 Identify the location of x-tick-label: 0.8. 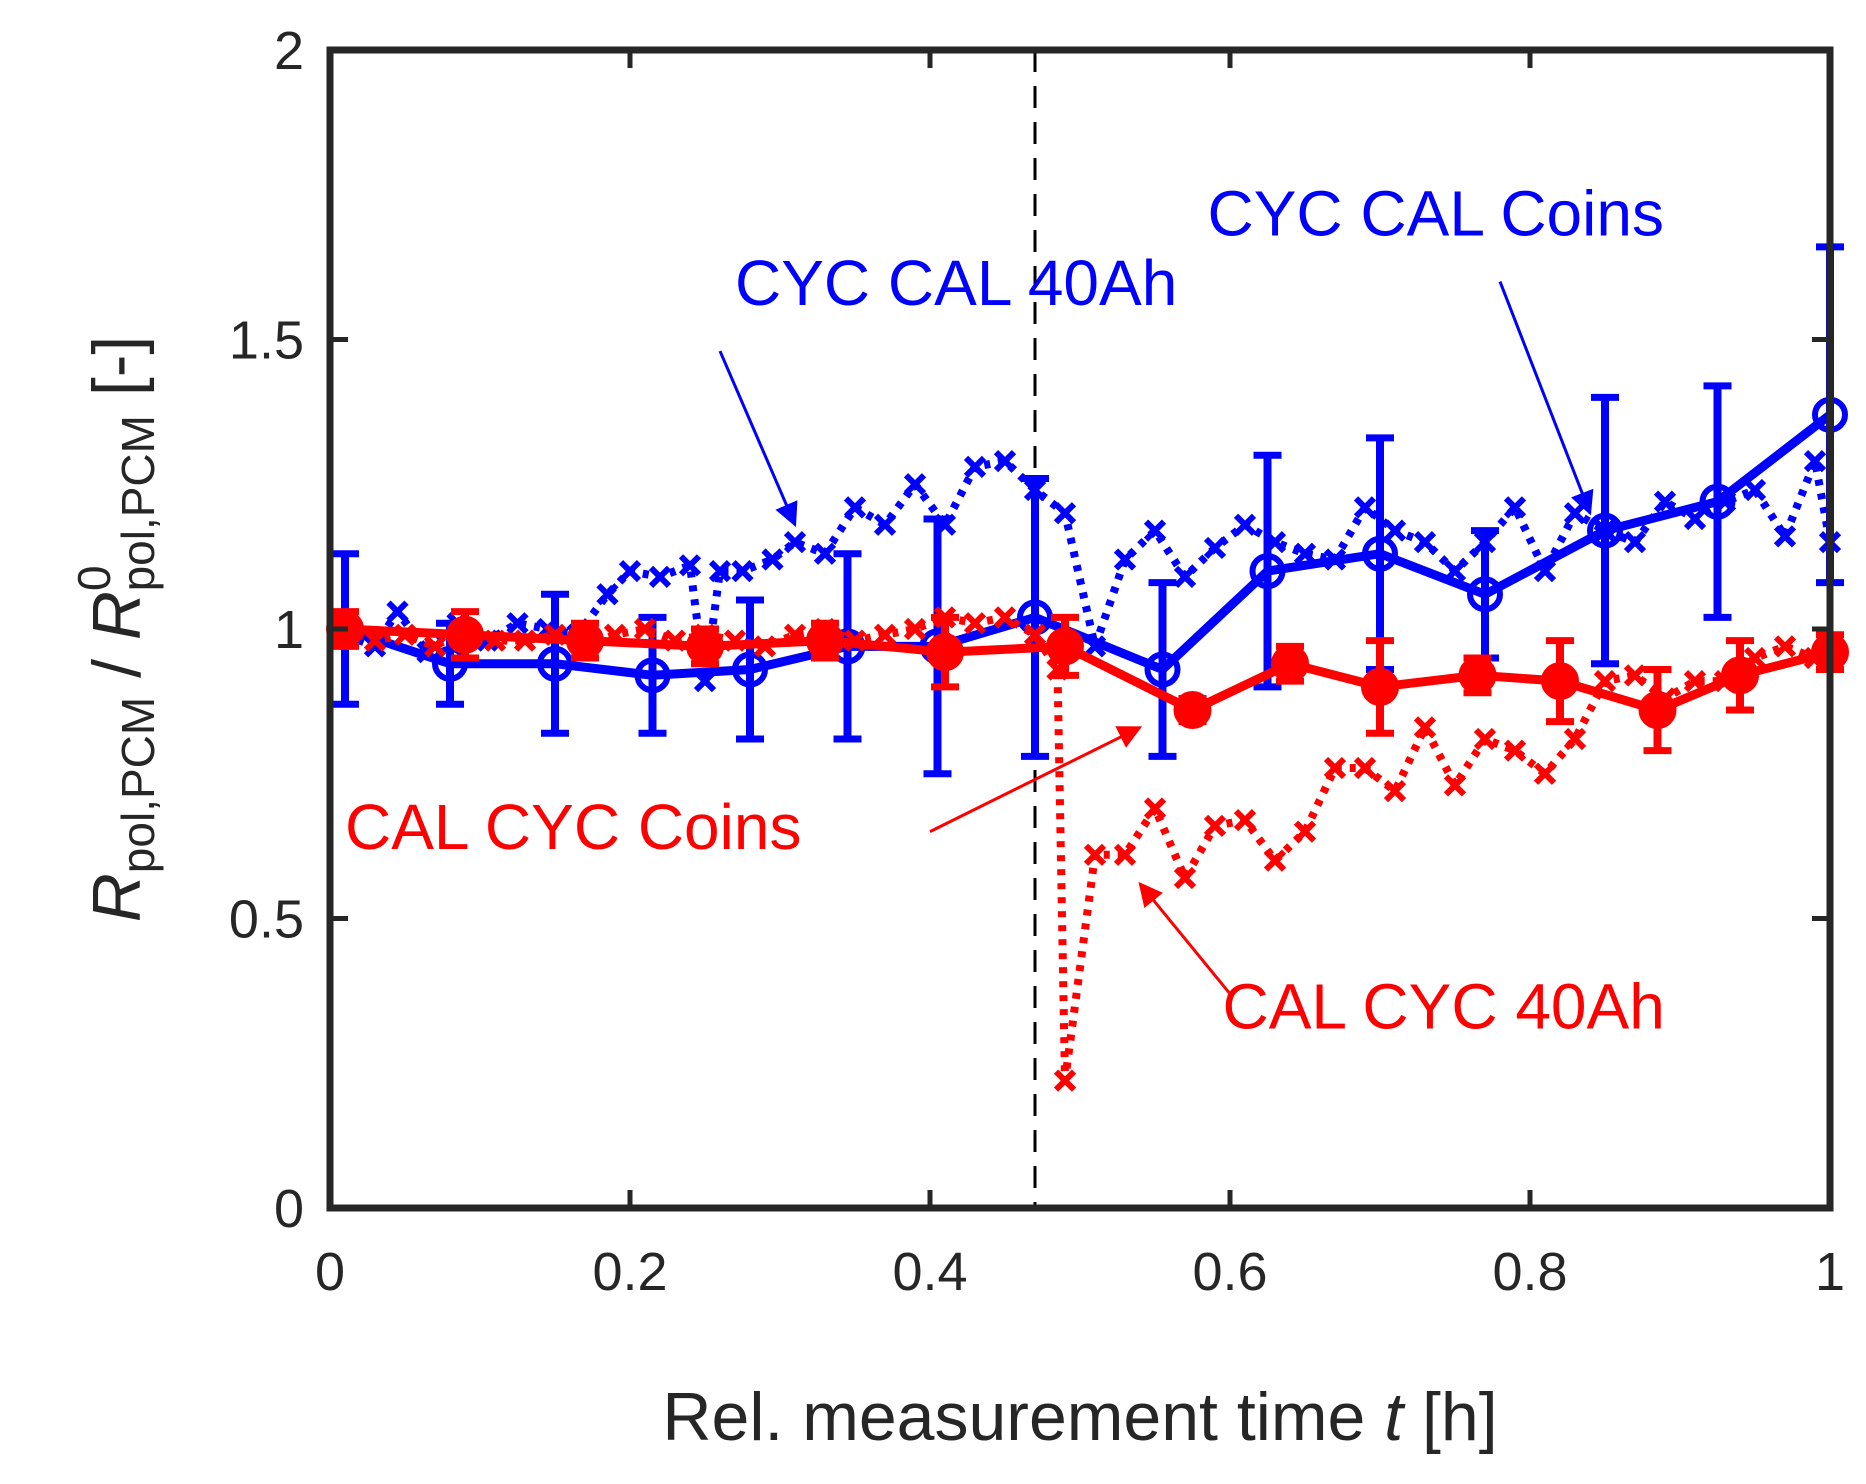
(1529, 1272).